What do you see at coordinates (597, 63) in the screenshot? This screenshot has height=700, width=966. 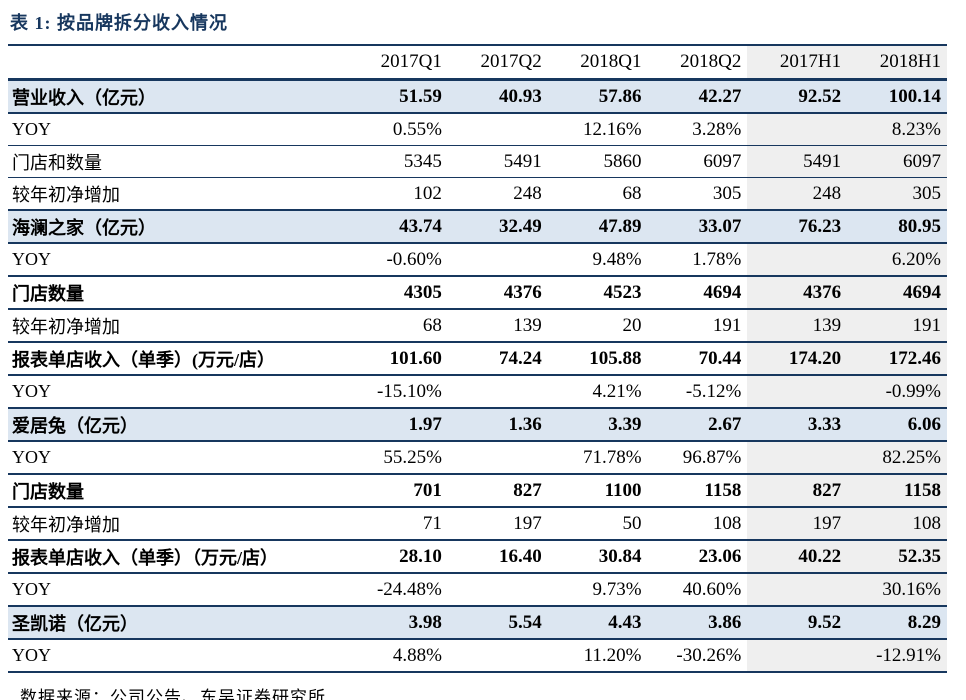 I see `header-2018q1: 2018Q1` at bounding box center [597, 63].